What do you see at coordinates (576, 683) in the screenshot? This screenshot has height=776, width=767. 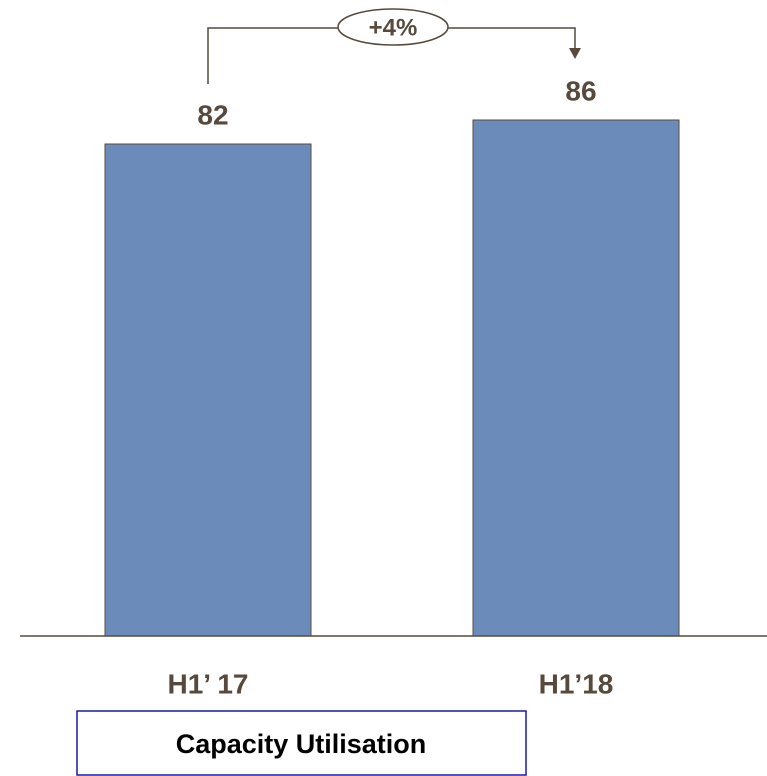 I see `x-tick-label: H1’18` at bounding box center [576, 683].